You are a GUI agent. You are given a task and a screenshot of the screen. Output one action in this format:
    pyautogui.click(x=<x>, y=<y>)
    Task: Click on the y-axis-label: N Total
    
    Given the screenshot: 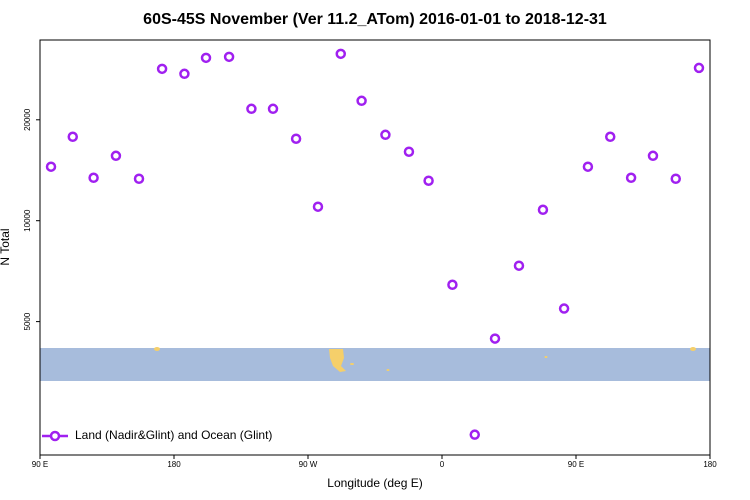 What is the action you would take?
    pyautogui.click(x=6, y=246)
    